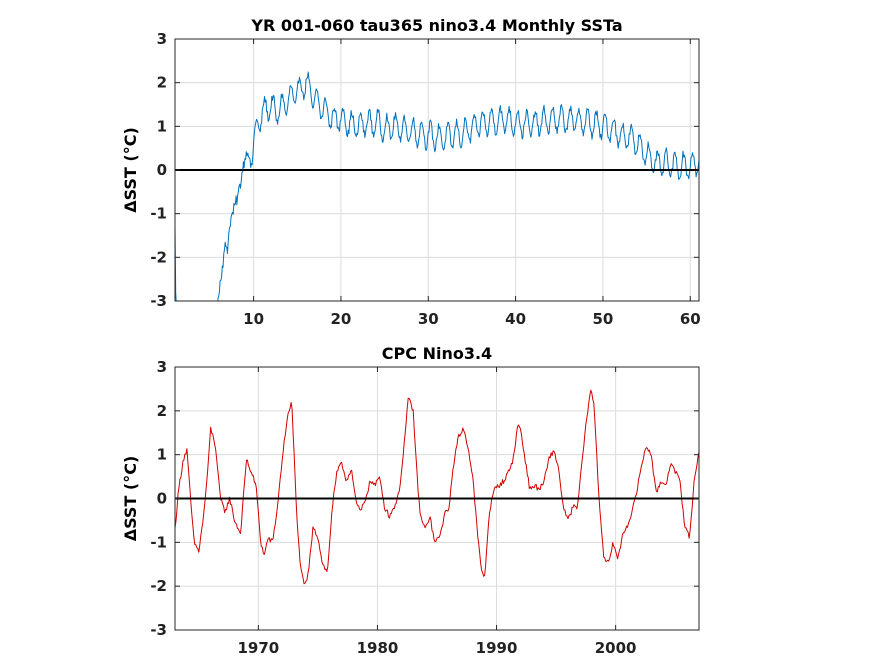 The width and height of the screenshot is (875, 656). Describe the element at coordinates (437, 353) in the screenshot. I see `chart-title-cpc: CPC Nino3.4` at that location.